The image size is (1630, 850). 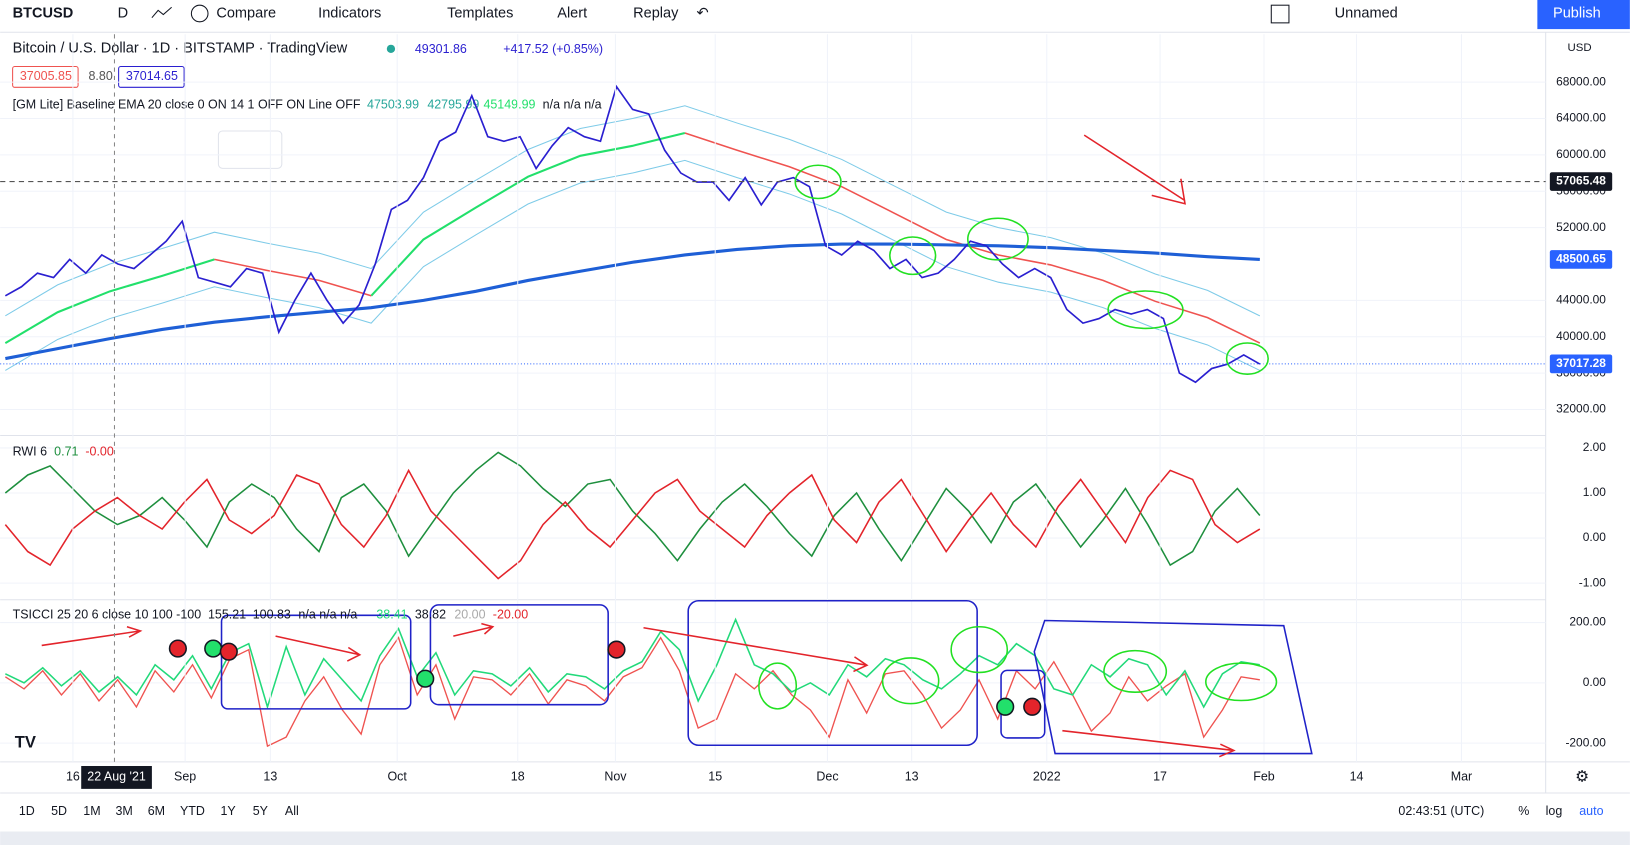 I want to click on range-button: 1Y, so click(x=228, y=811).